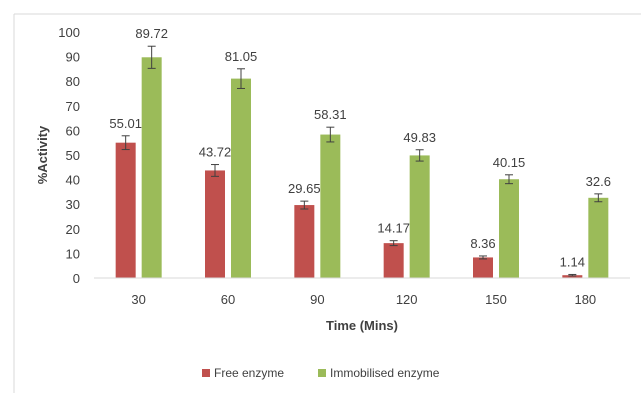  What do you see at coordinates (73, 180) in the screenshot?
I see `y-tick-label: 40` at bounding box center [73, 180].